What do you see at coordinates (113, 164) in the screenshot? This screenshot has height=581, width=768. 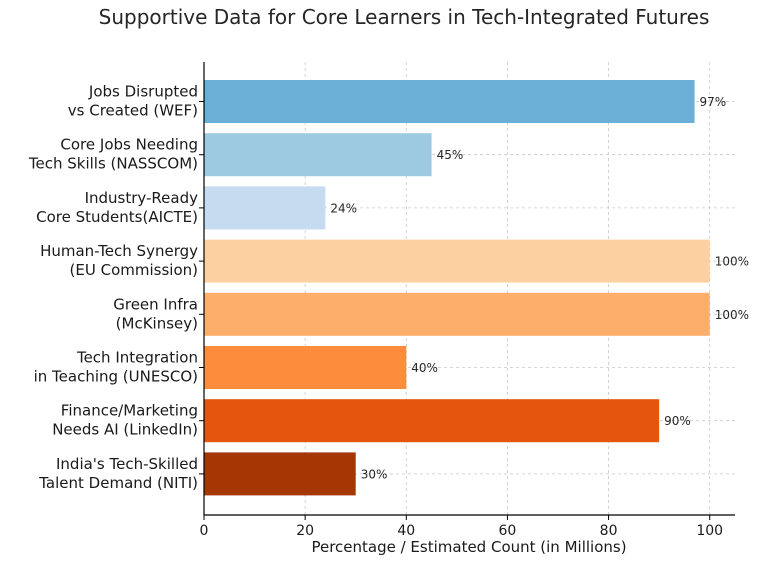 I see `category-label-line: Tech Skills (NASSCOM)` at bounding box center [113, 164].